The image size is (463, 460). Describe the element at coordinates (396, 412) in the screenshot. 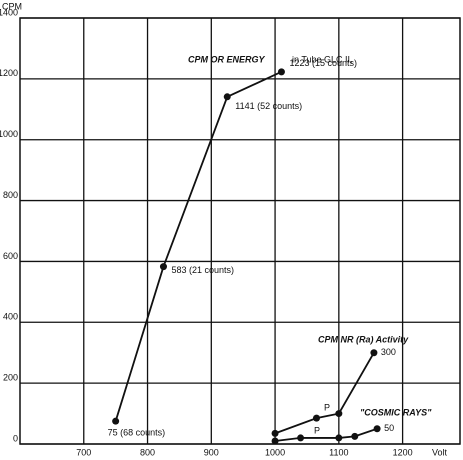

I see `series-label: "COSMIC RAYS"` at that location.